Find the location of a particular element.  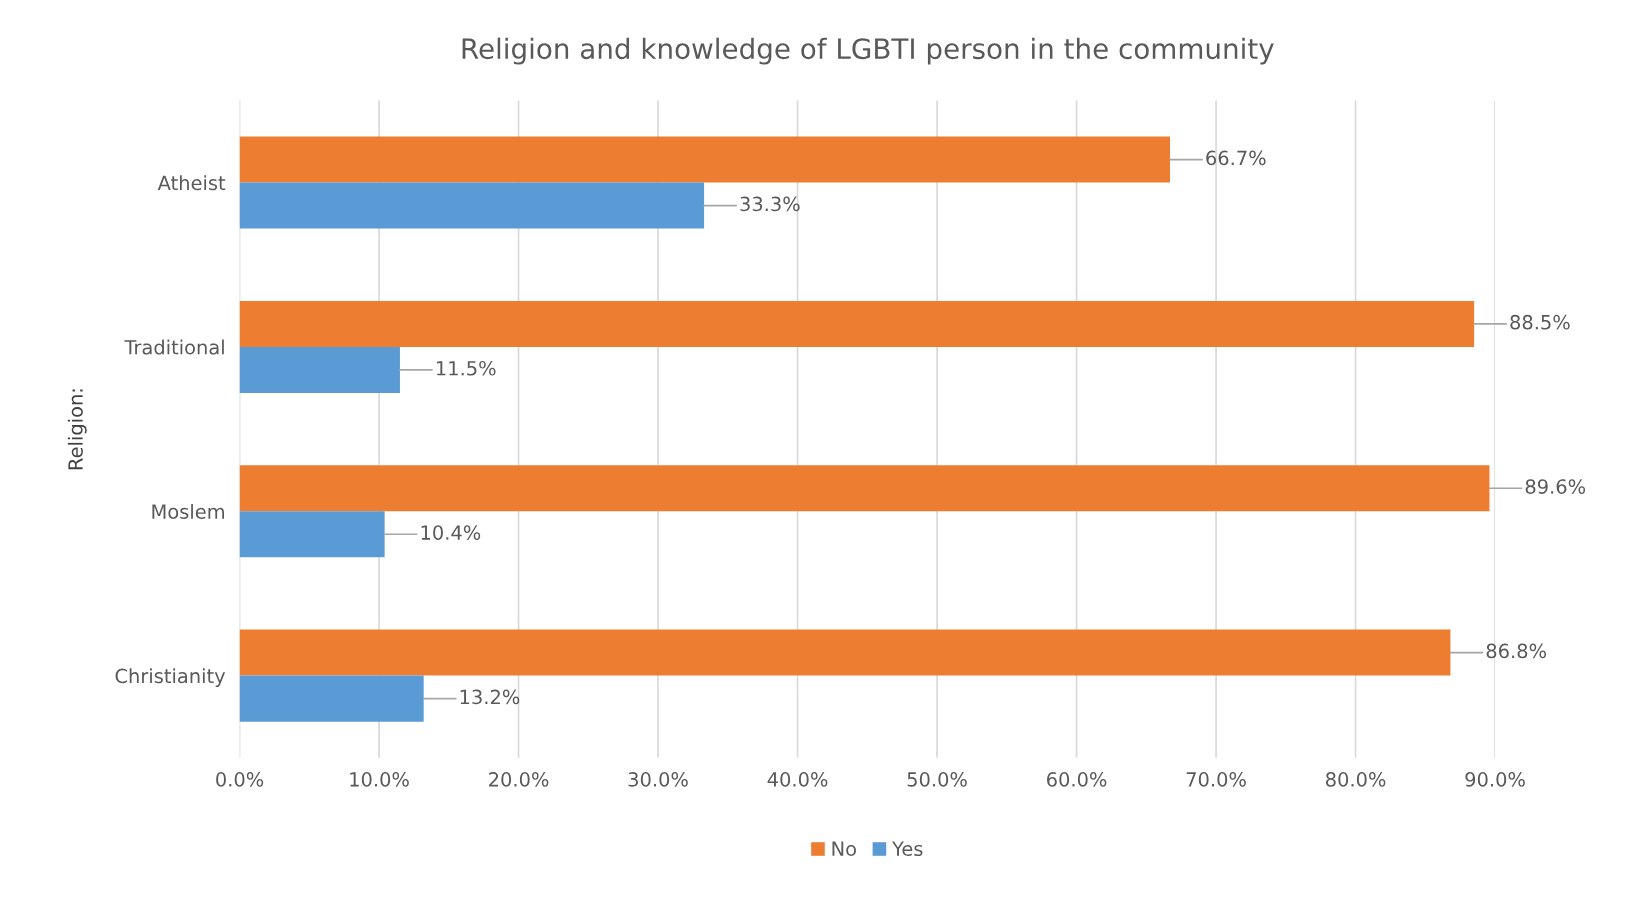

x-tick-label: 70.0% is located at coordinates (1216, 779).